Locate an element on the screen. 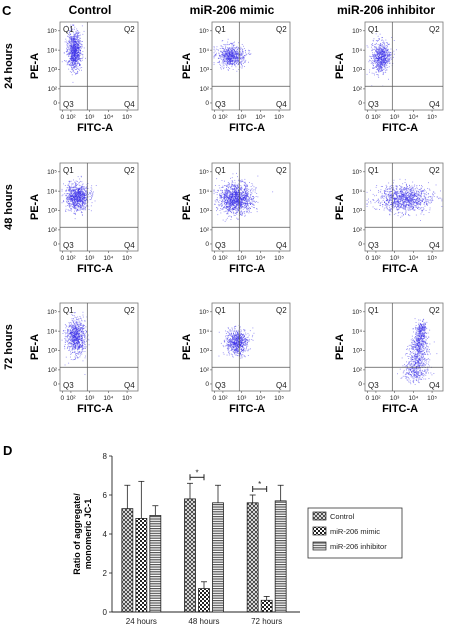  y-tick-label: 2 is located at coordinates (105, 573).